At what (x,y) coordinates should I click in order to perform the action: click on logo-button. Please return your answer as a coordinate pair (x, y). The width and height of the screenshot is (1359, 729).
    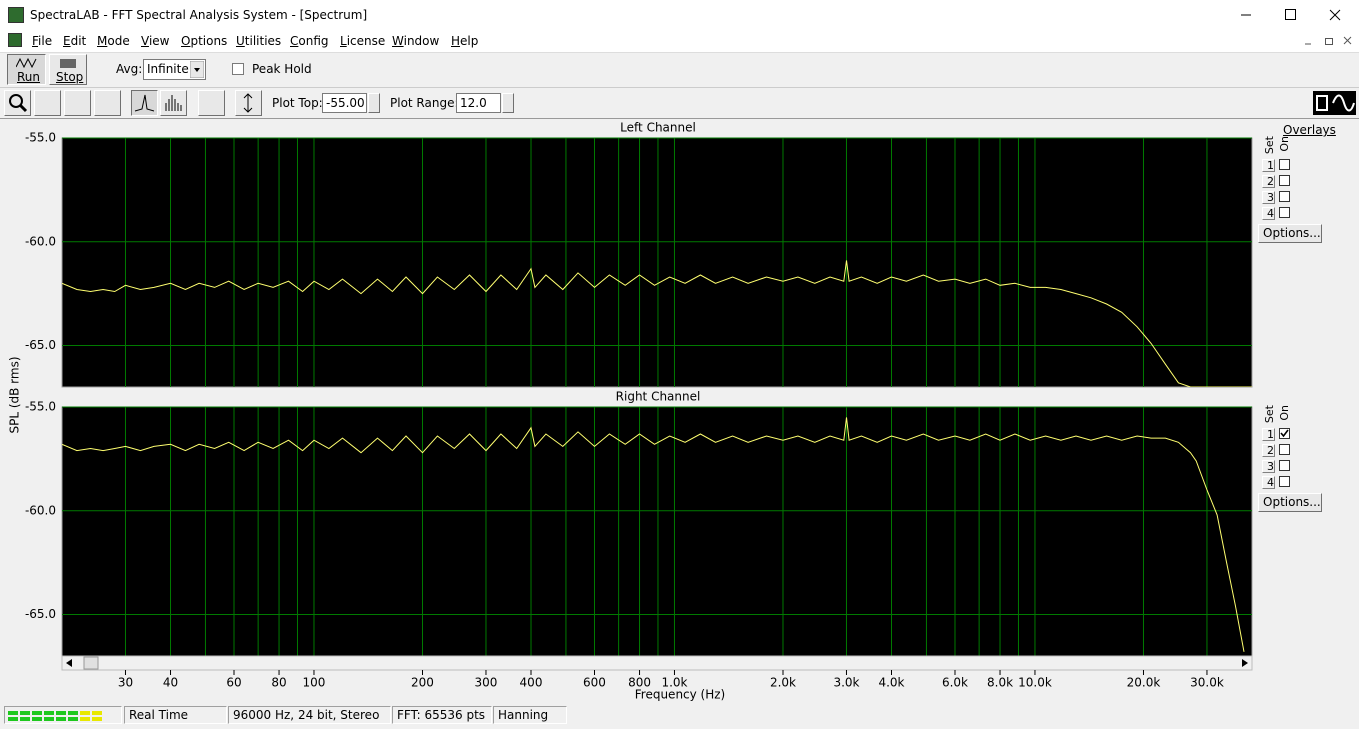
    Looking at the image, I should click on (1334, 103).